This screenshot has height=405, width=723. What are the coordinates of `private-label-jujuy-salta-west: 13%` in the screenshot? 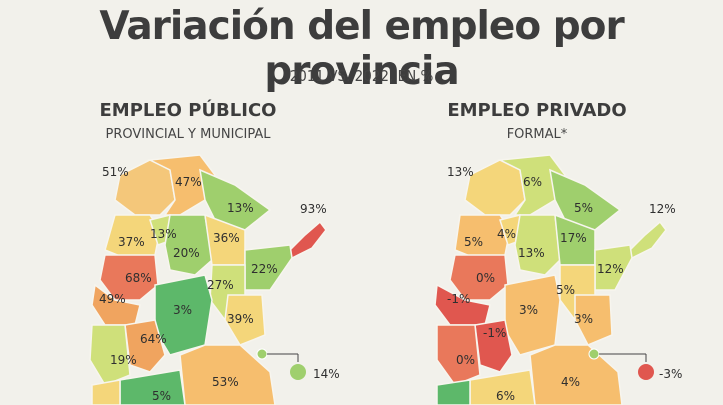 It's located at (460, 172).